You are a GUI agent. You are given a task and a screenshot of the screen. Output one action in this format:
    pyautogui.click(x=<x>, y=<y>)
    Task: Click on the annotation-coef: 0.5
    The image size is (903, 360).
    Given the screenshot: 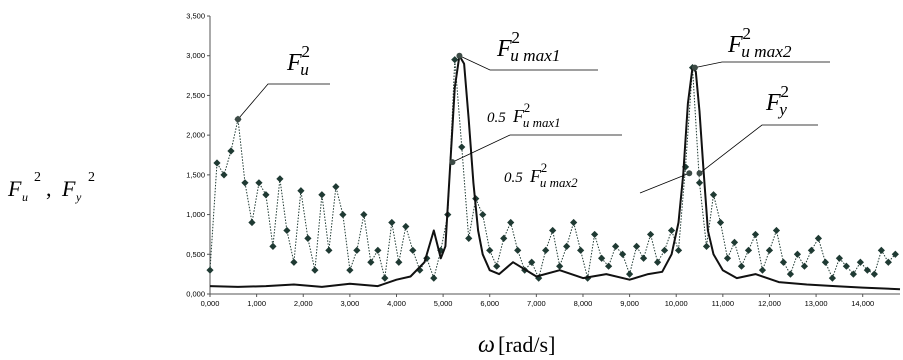 What is the action you would take?
    pyautogui.click(x=513, y=178)
    